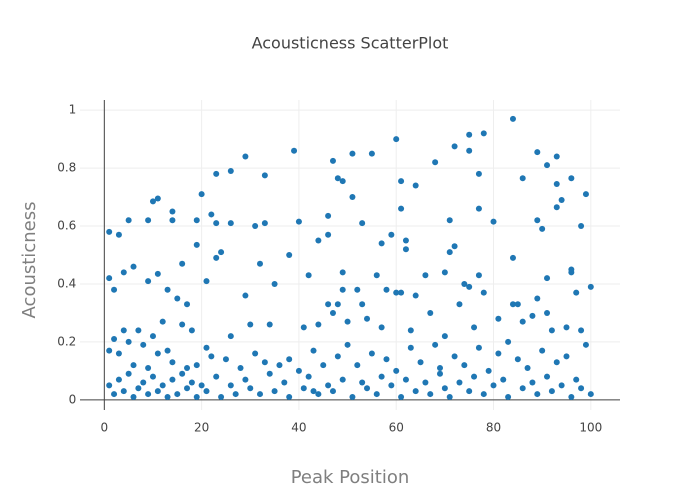 The width and height of the screenshot is (700, 500). Describe the element at coordinates (73, 399) in the screenshot. I see `y-tick-label: 0` at that location.